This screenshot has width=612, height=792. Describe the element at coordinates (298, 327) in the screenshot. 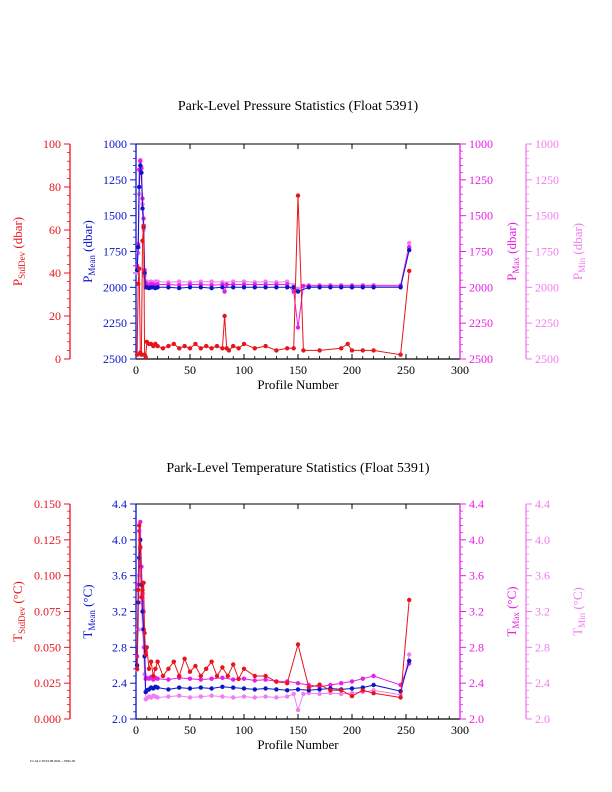

I see `pressure-max-point` at that location.